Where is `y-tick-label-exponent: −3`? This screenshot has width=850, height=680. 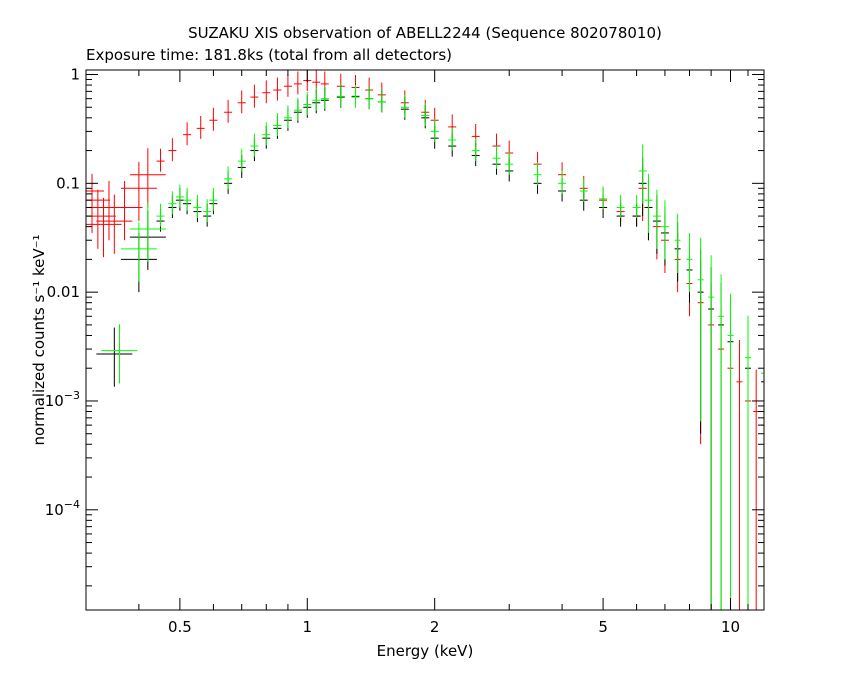 y-tick-label-exponent: −3 is located at coordinates (72, 395).